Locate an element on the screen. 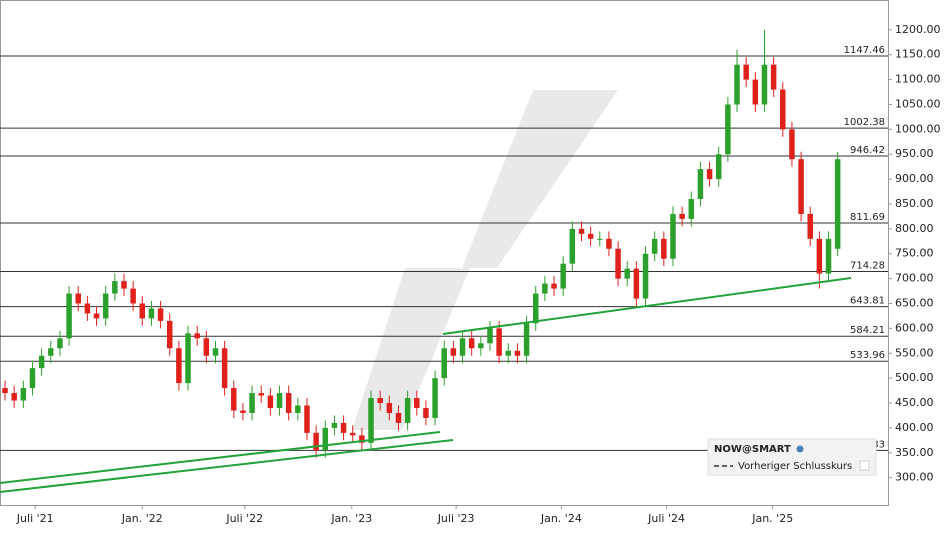 This screenshot has width=948, height=534. level-label: 946.42 is located at coordinates (867, 150).